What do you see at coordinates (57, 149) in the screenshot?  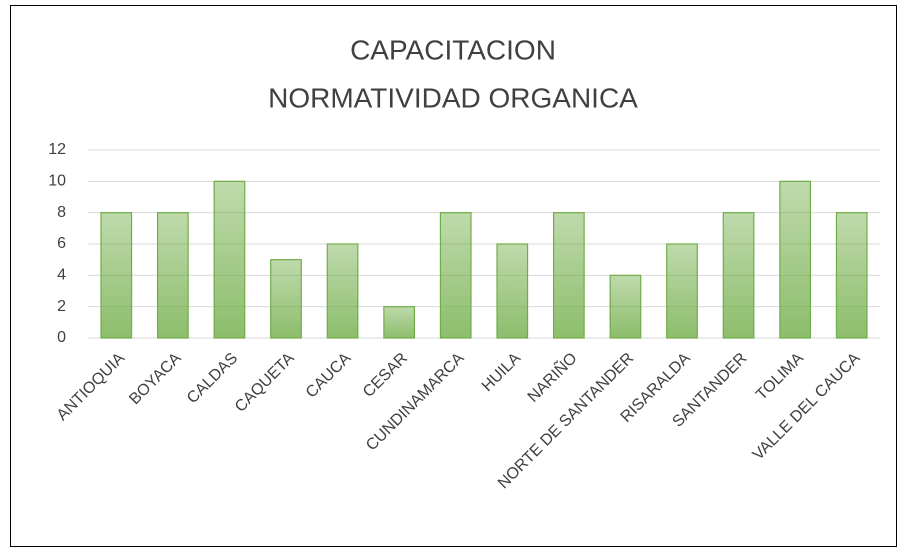 I see `y-tick-label: 12` at bounding box center [57, 149].